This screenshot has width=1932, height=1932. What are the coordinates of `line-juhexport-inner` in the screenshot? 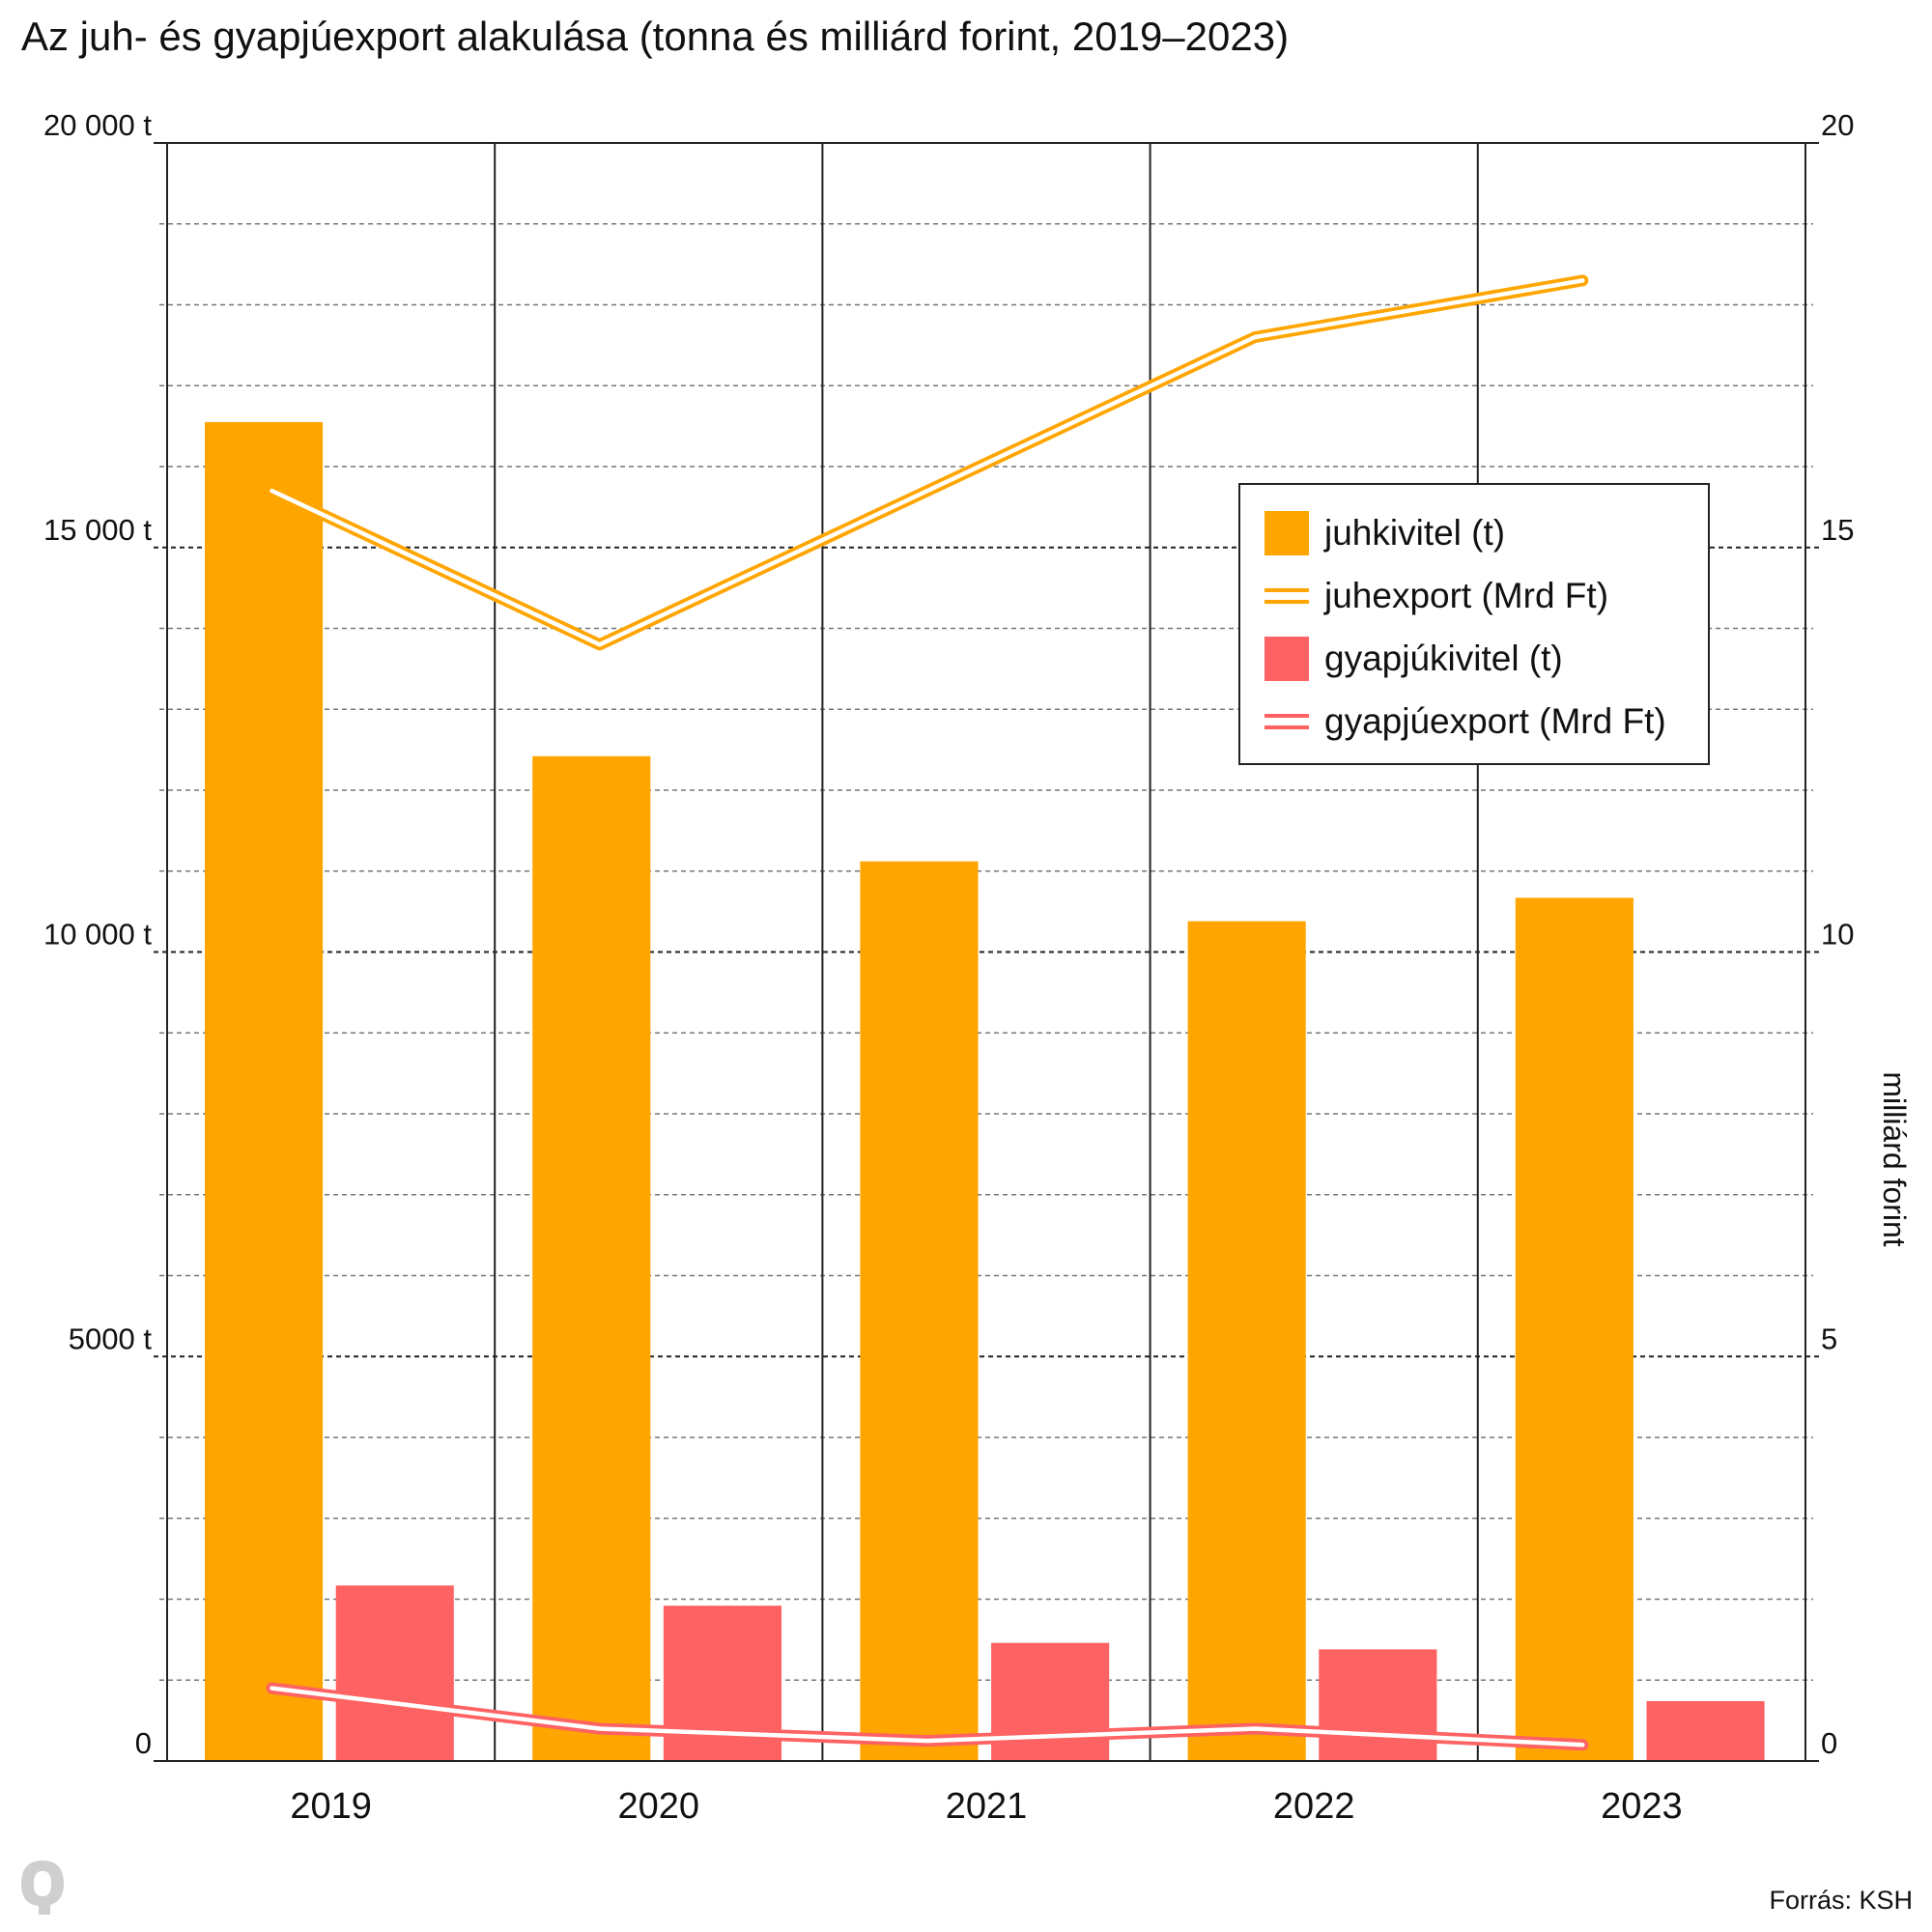 It's located at (927, 462).